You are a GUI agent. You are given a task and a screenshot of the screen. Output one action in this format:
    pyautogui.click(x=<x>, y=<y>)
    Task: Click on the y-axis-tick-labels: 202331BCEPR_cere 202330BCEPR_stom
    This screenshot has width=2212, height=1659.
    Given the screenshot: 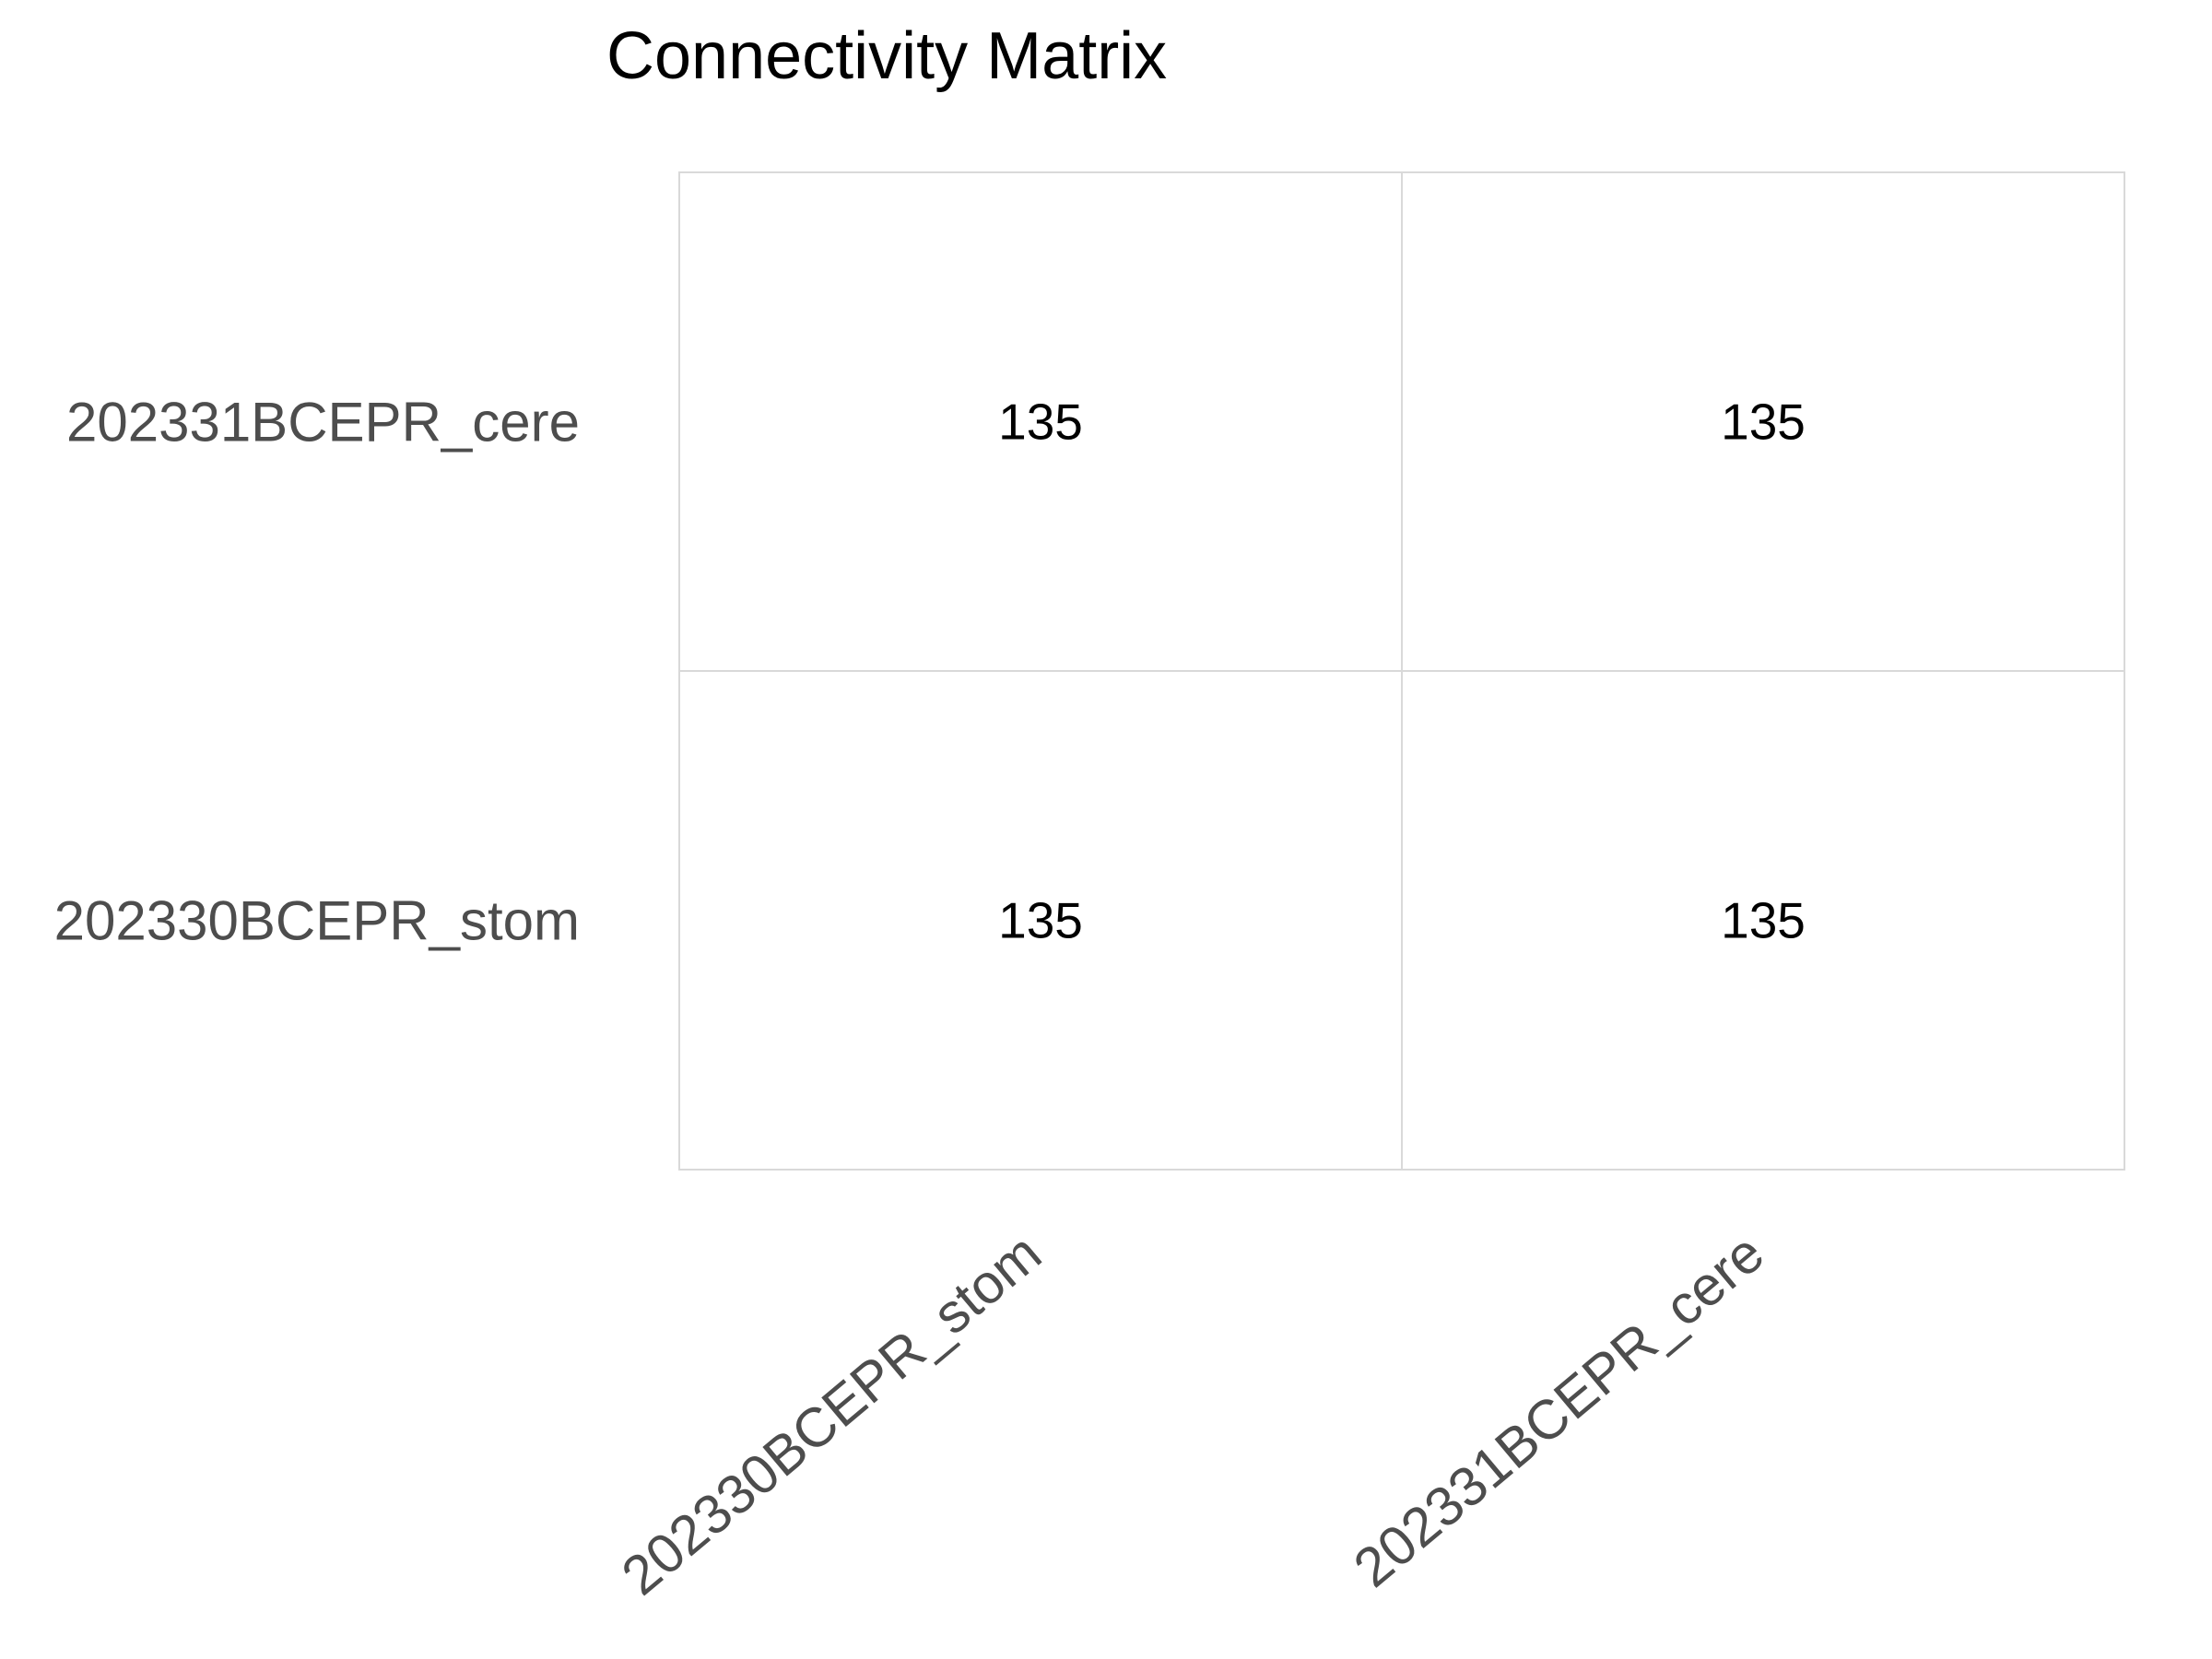 What is the action you would take?
    pyautogui.click(x=317, y=672)
    